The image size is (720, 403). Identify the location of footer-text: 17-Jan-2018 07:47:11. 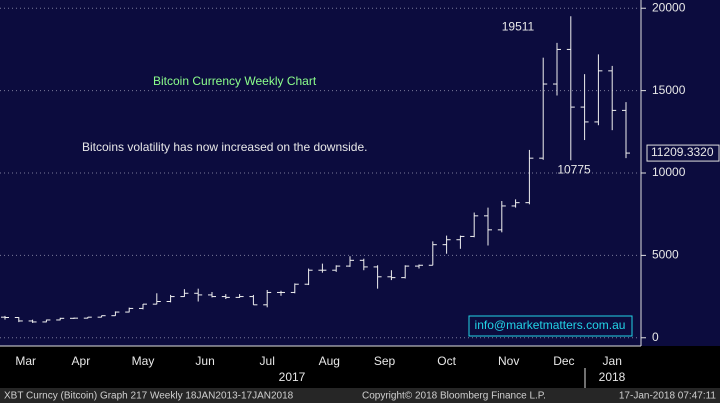
(668, 396).